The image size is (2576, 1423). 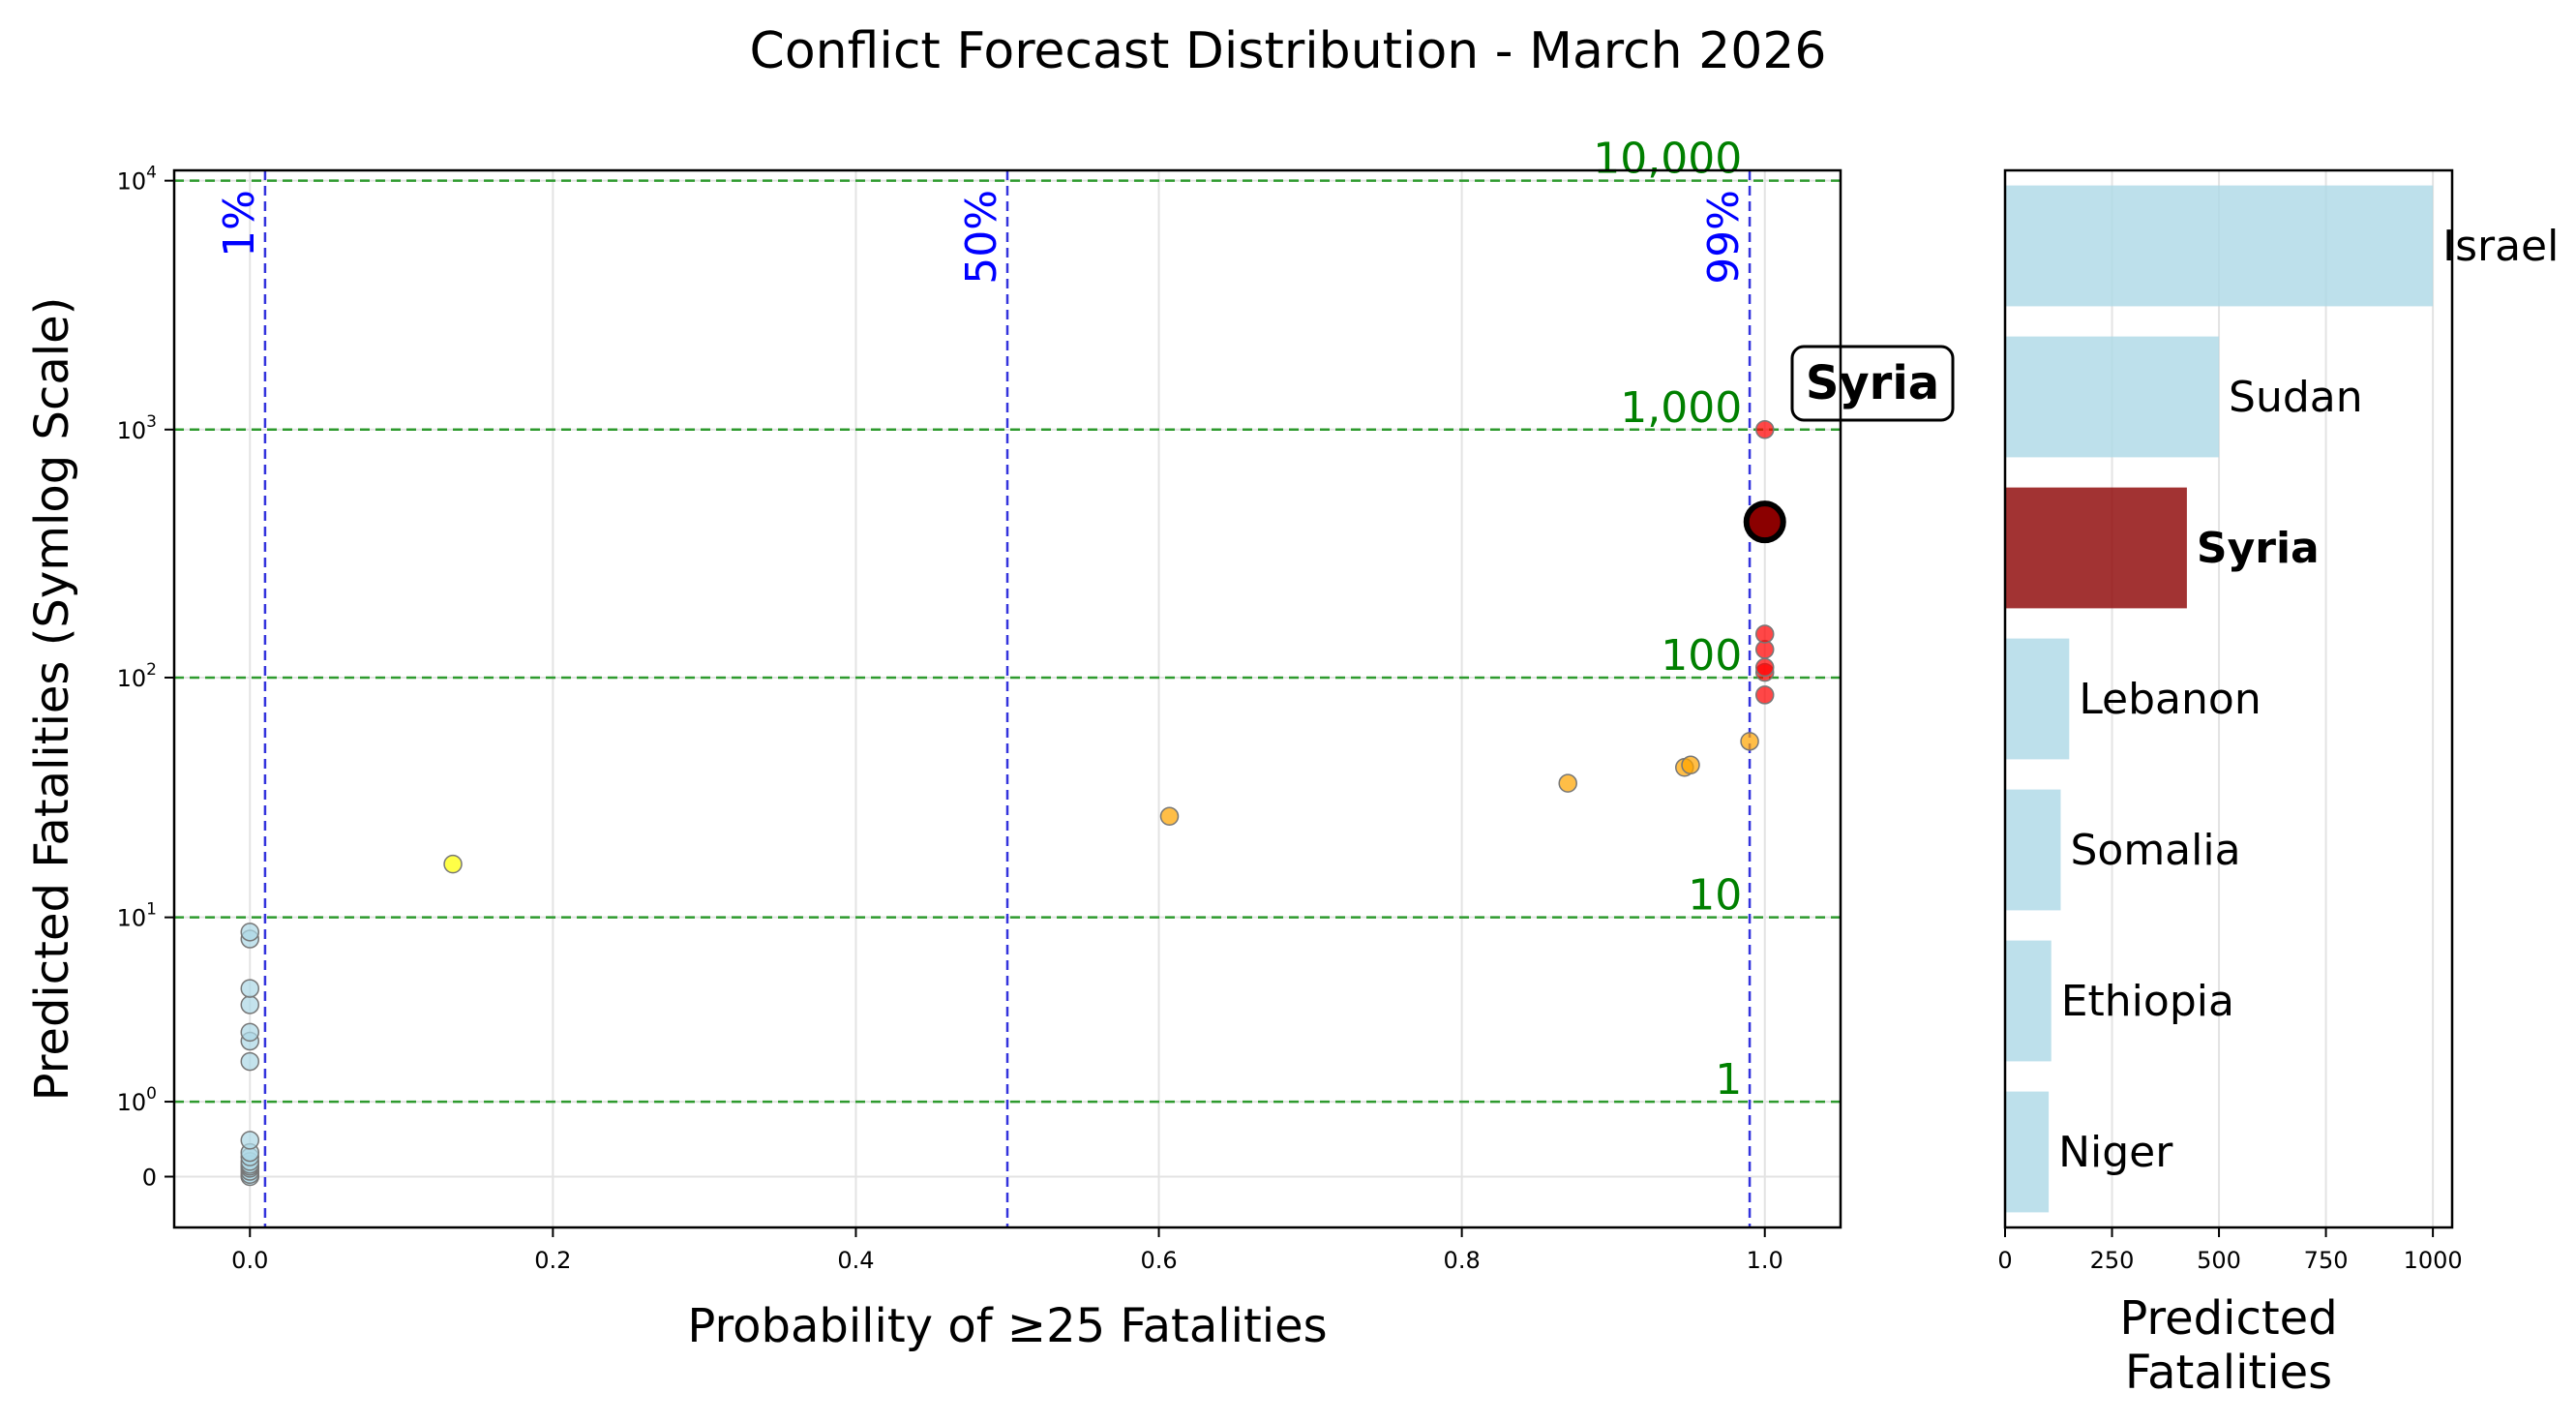 I want to click on y-tick-label: 10⁰, so click(x=137, y=1100).